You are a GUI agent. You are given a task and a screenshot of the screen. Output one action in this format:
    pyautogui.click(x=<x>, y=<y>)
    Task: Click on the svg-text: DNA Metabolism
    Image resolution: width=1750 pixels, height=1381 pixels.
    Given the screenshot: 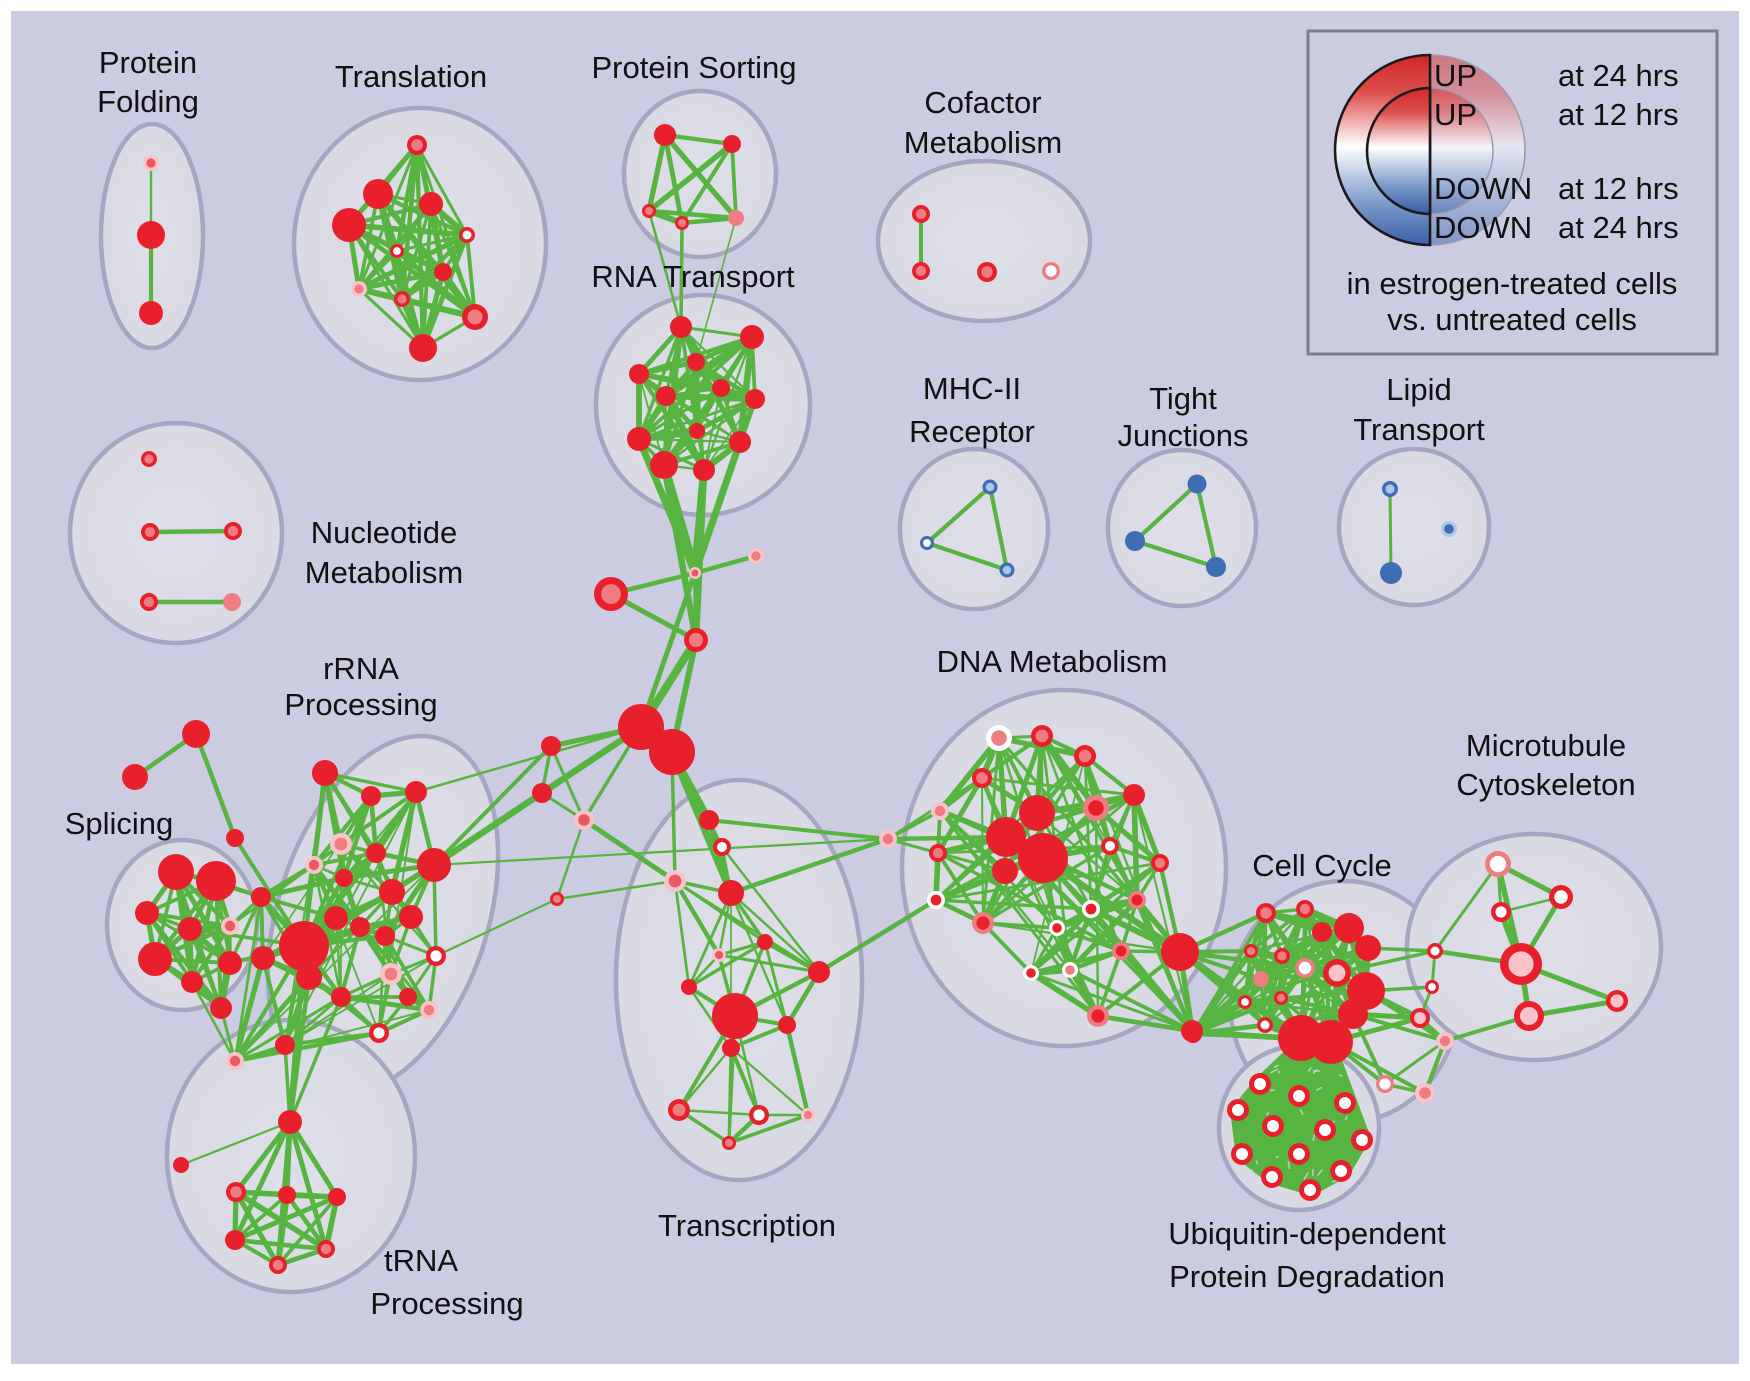 What is the action you would take?
    pyautogui.click(x=1052, y=661)
    